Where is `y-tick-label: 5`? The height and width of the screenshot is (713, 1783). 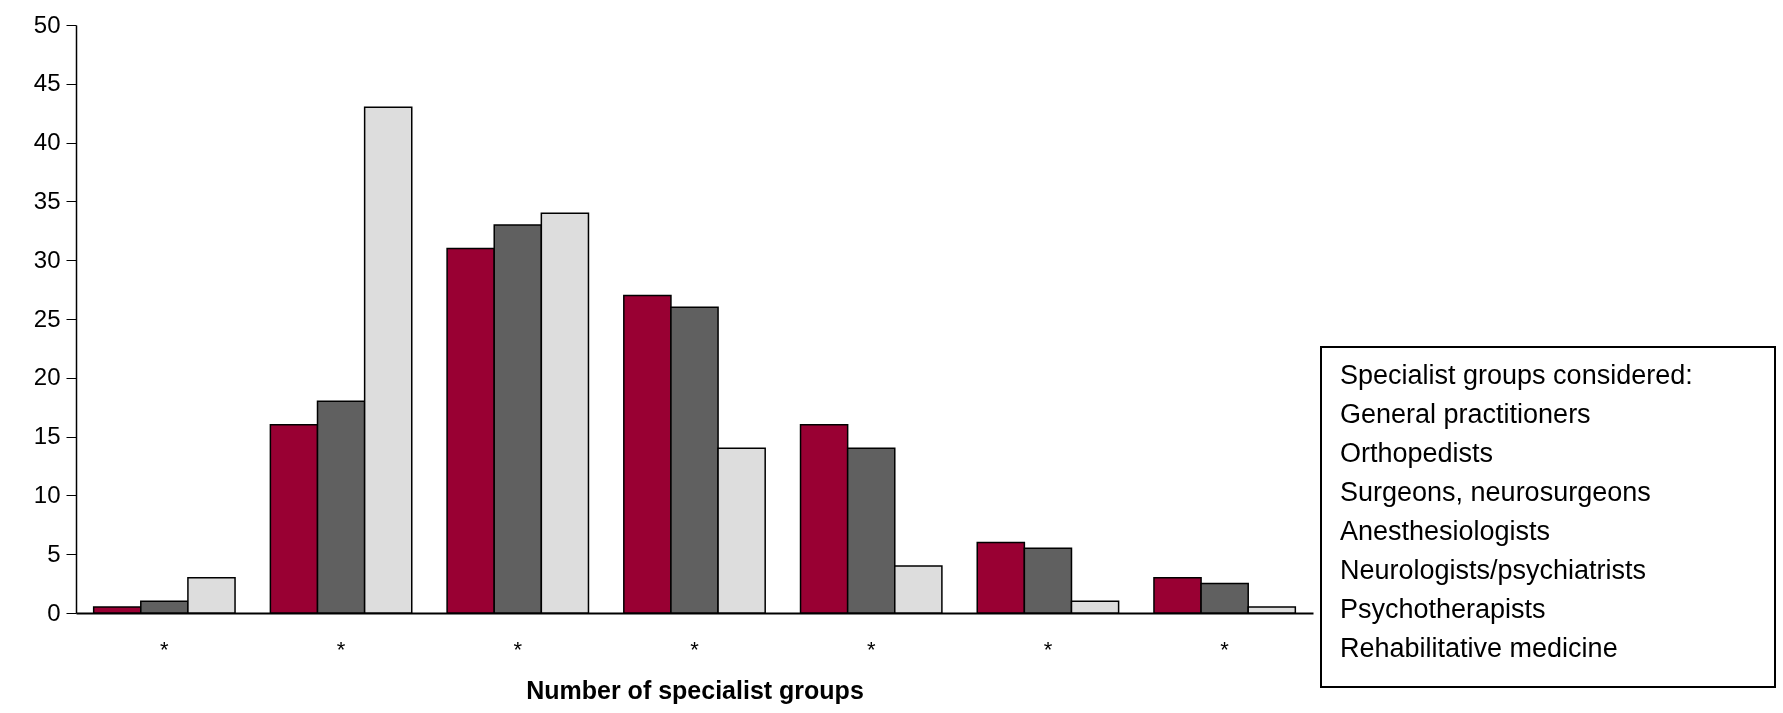 y-tick-label: 5 is located at coordinates (54, 553).